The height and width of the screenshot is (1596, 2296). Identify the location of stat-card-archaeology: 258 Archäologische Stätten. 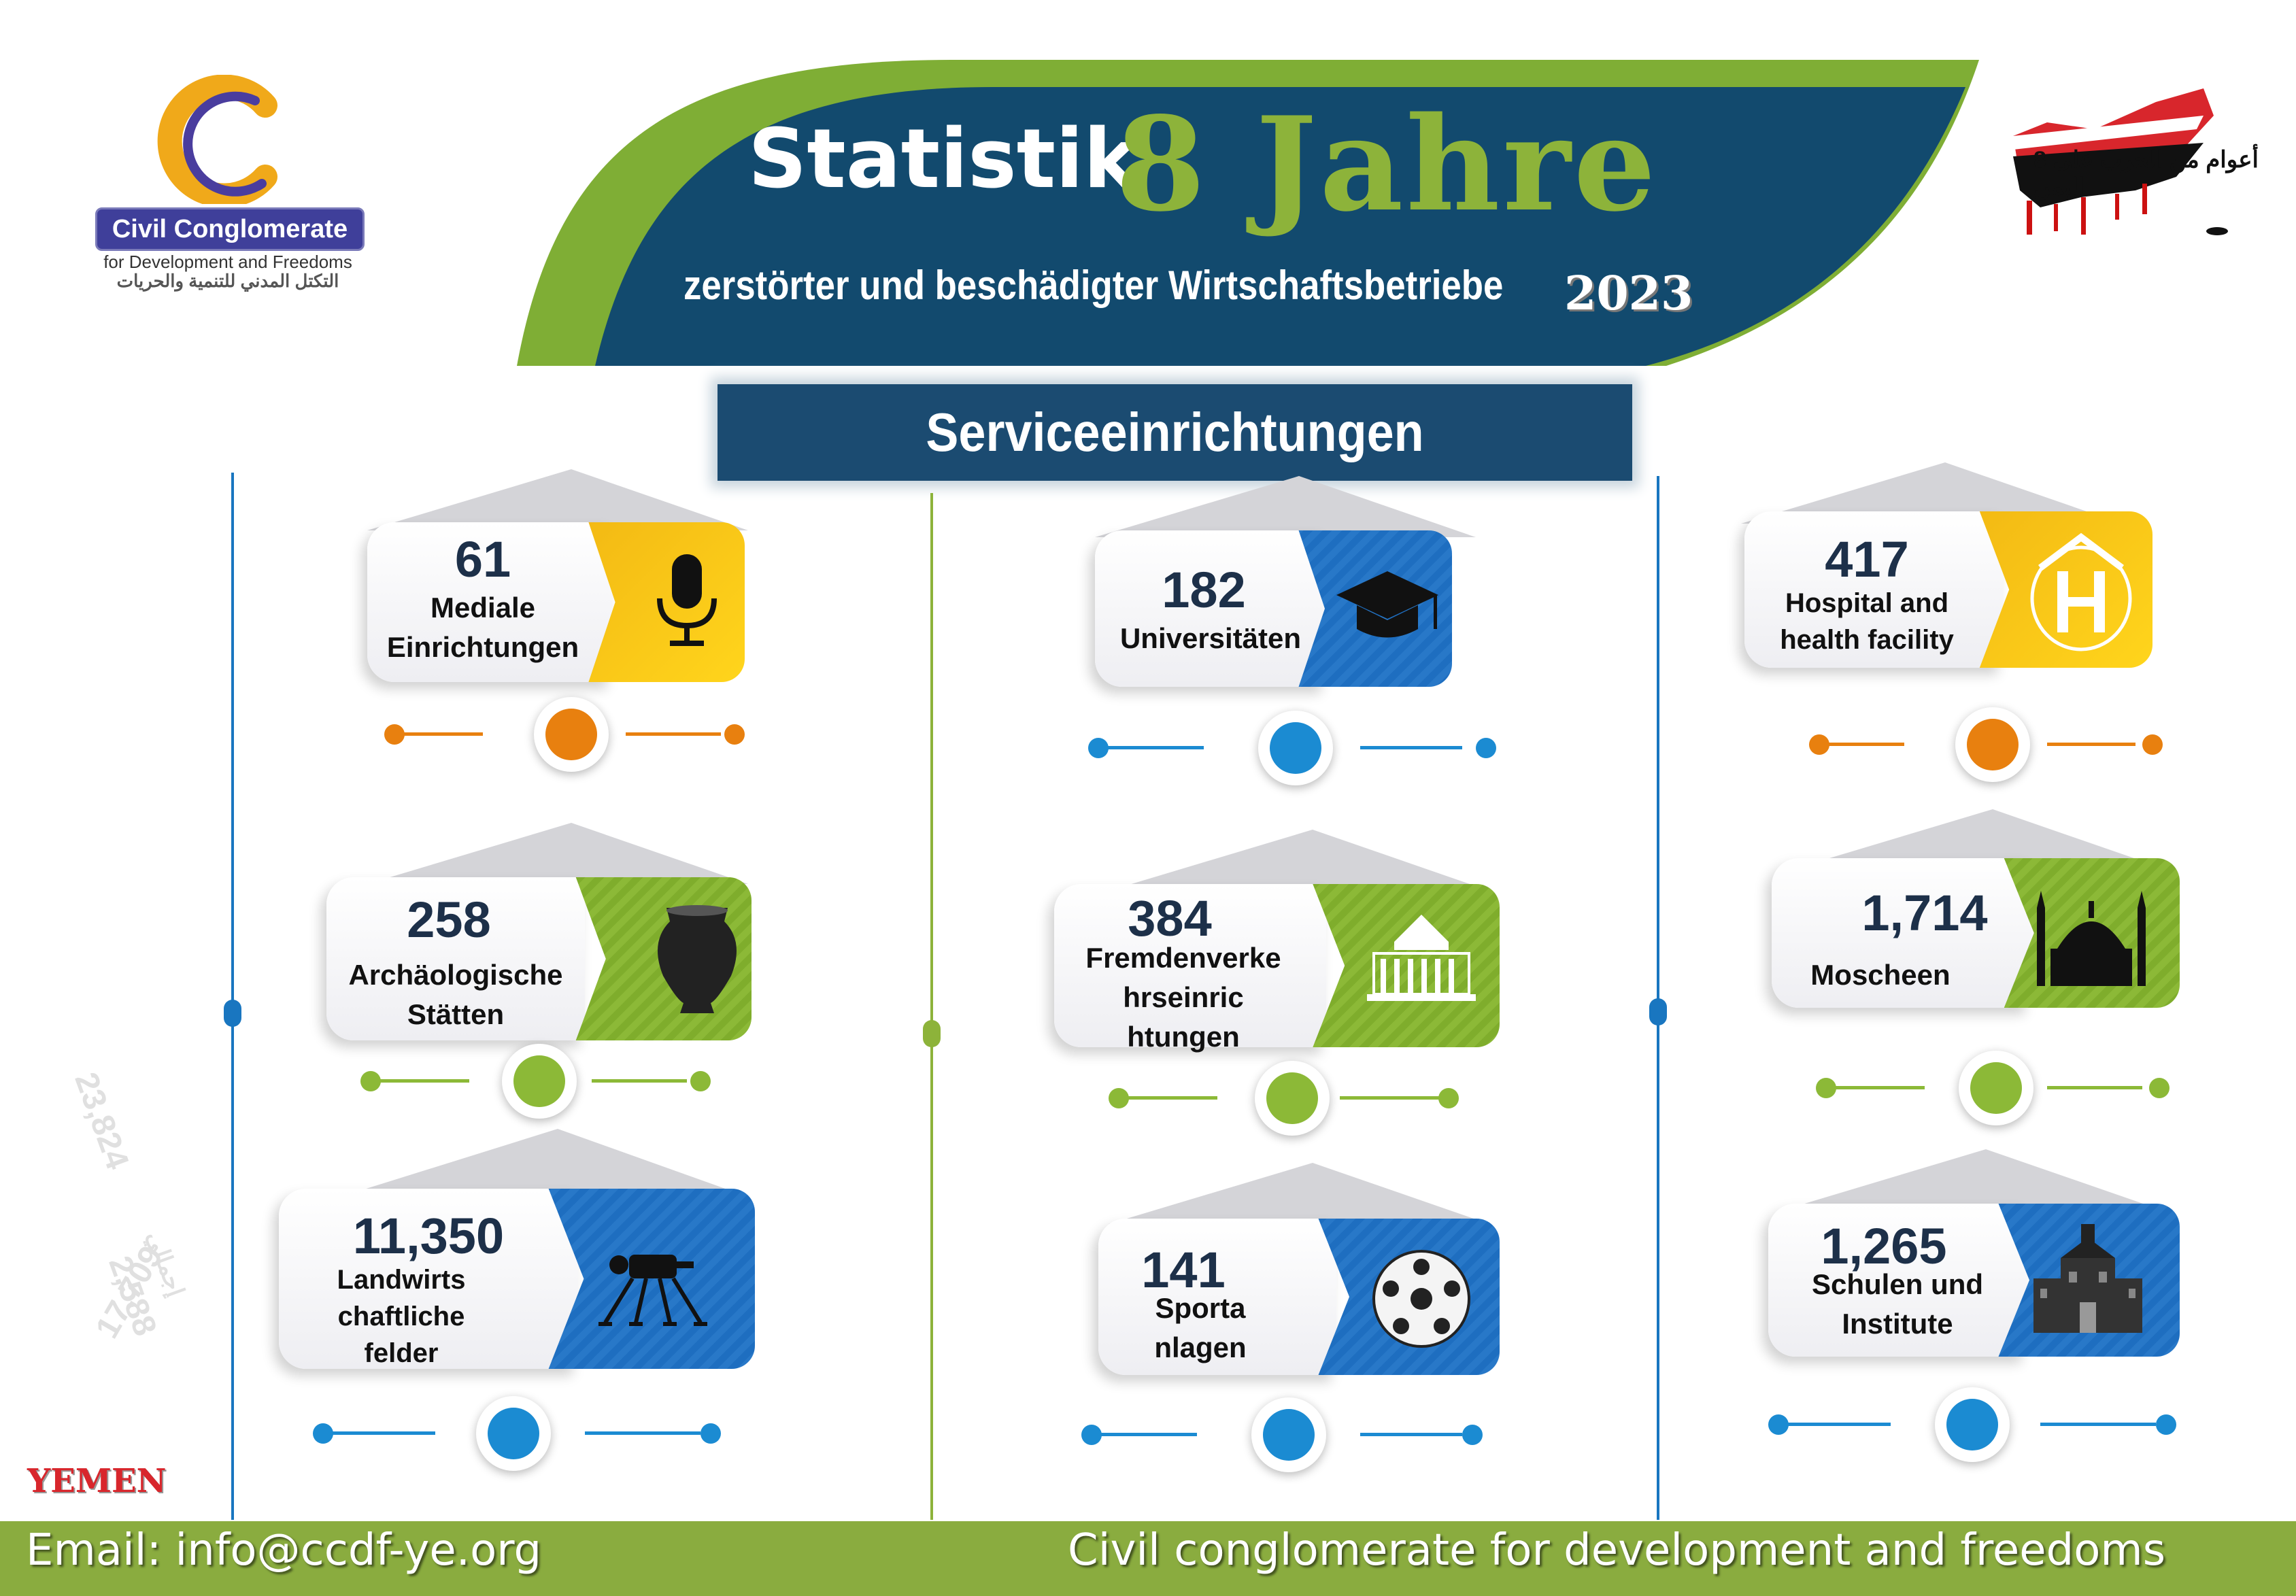
(530, 982).